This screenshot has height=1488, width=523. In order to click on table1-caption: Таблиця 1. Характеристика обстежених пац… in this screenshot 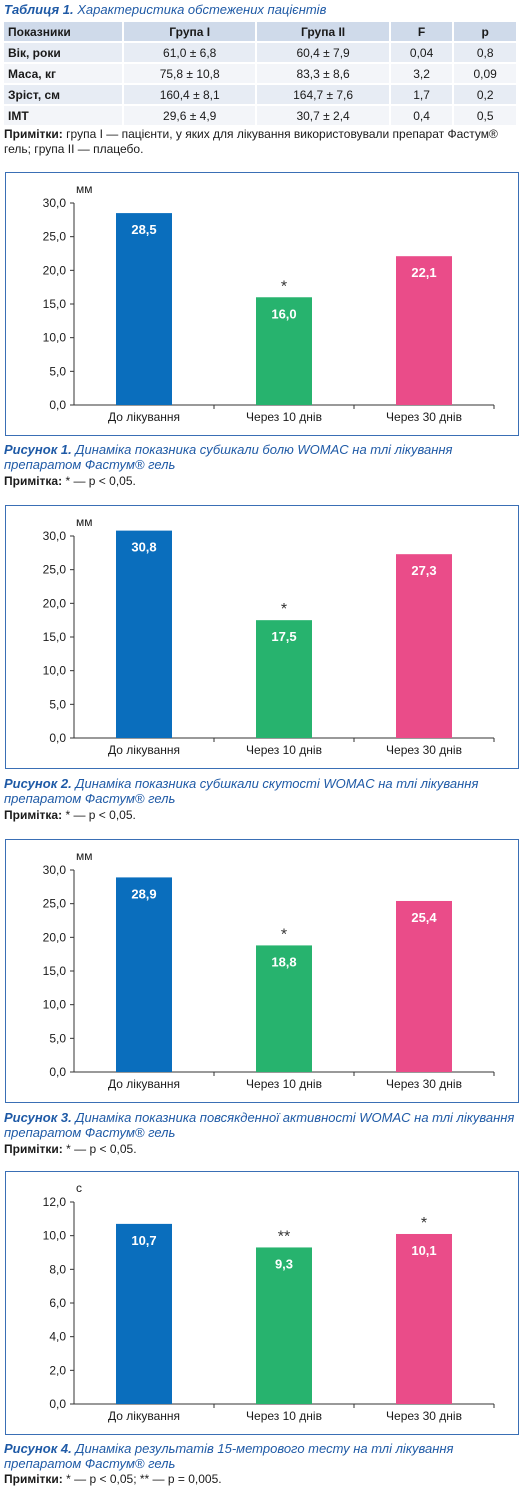, I will do `click(260, 9)`.